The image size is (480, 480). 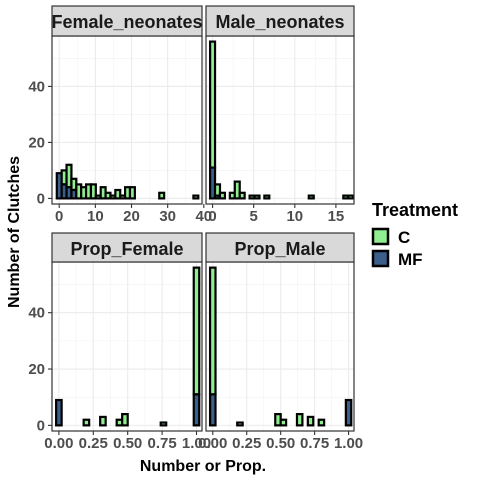 I want to click on panel-male-neonates: Male_neonates 0 5 10 15, so click(x=280, y=115).